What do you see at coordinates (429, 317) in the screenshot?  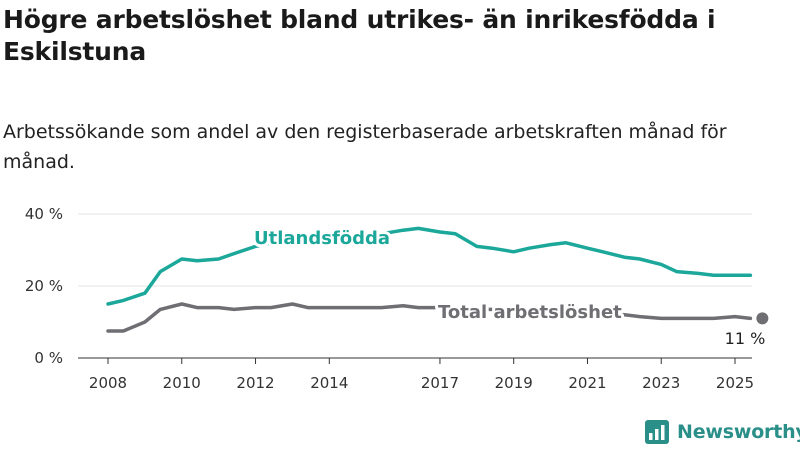 I see `series-line-total` at bounding box center [429, 317].